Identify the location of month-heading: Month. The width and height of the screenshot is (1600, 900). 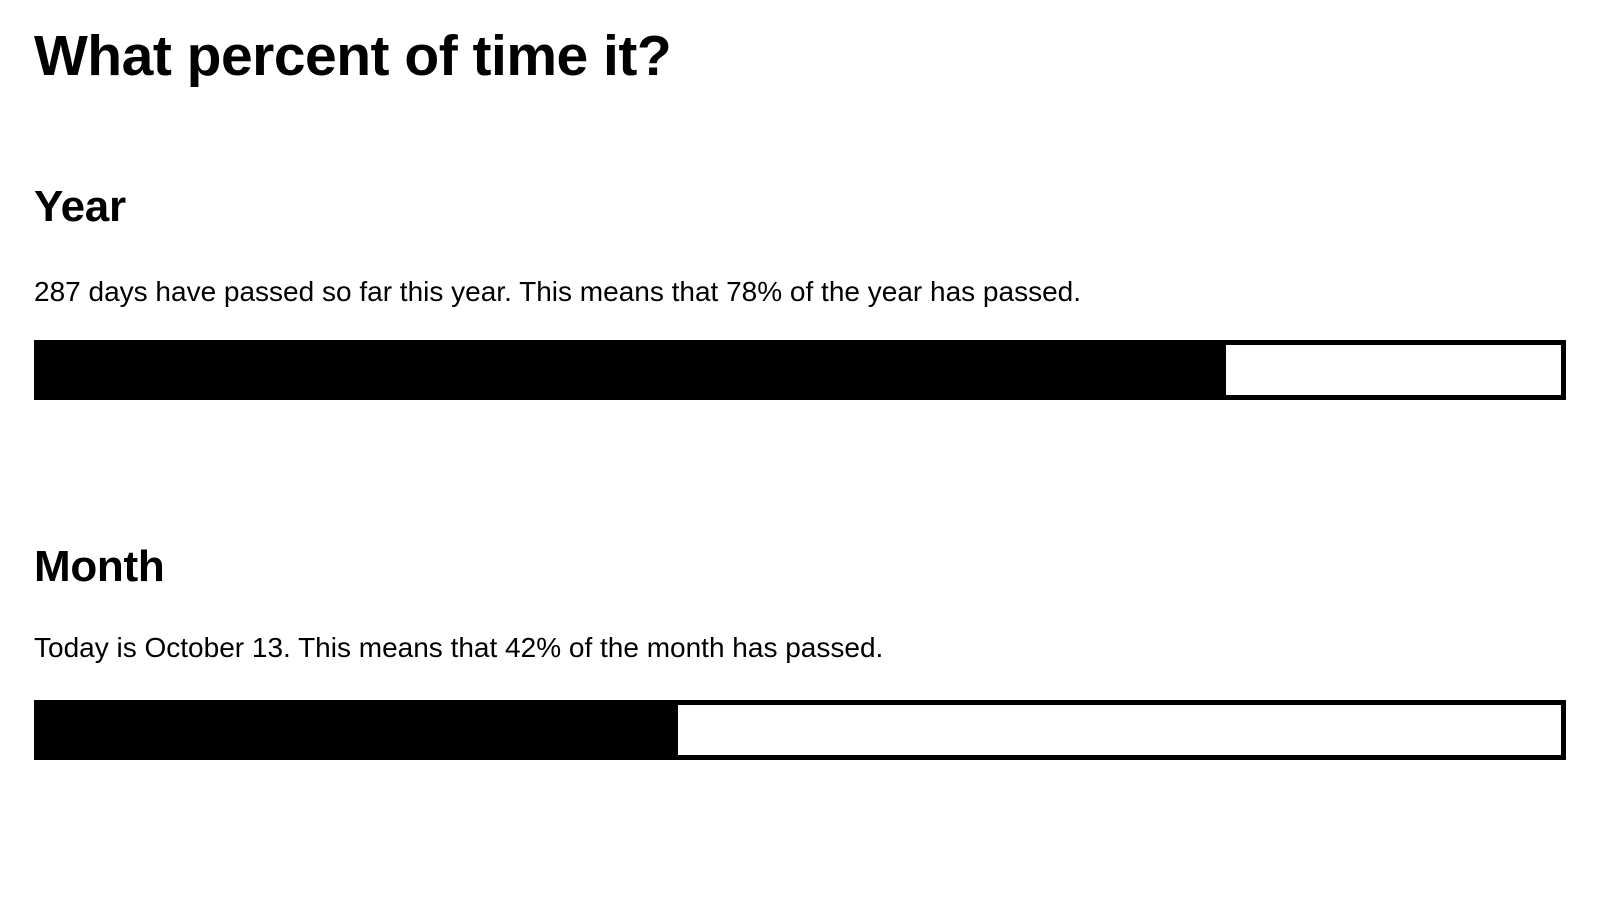
(99, 567).